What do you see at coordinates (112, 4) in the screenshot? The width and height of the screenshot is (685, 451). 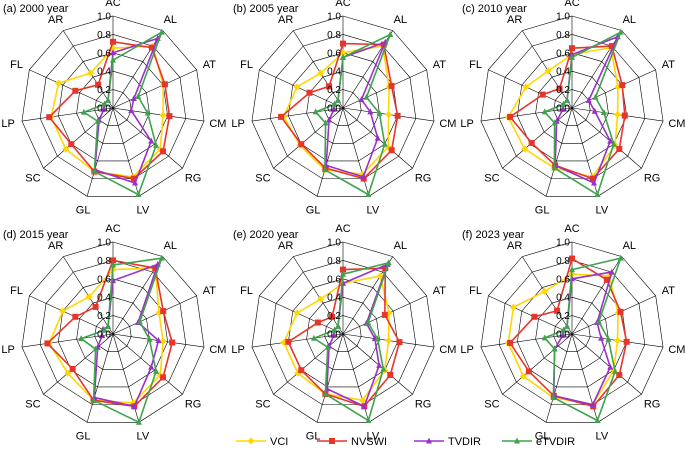 I see `category-label: AC` at bounding box center [112, 4].